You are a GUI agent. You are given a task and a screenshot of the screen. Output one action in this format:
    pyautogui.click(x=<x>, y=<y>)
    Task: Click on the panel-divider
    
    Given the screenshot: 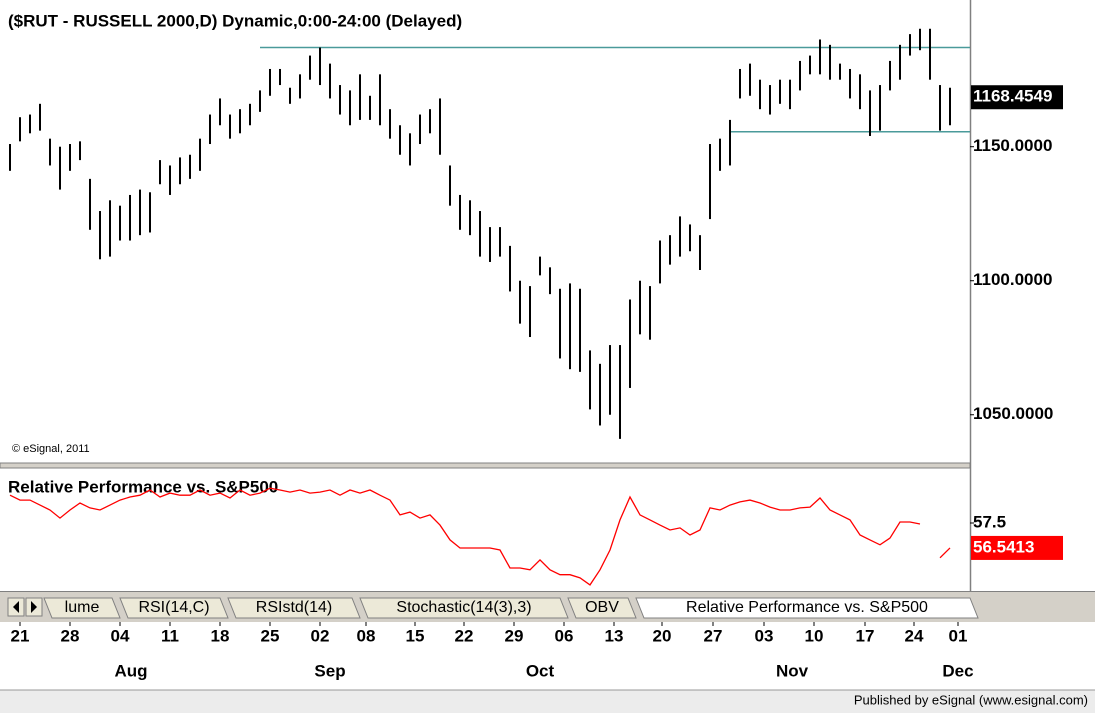 What is the action you would take?
    pyautogui.click(x=485, y=465)
    